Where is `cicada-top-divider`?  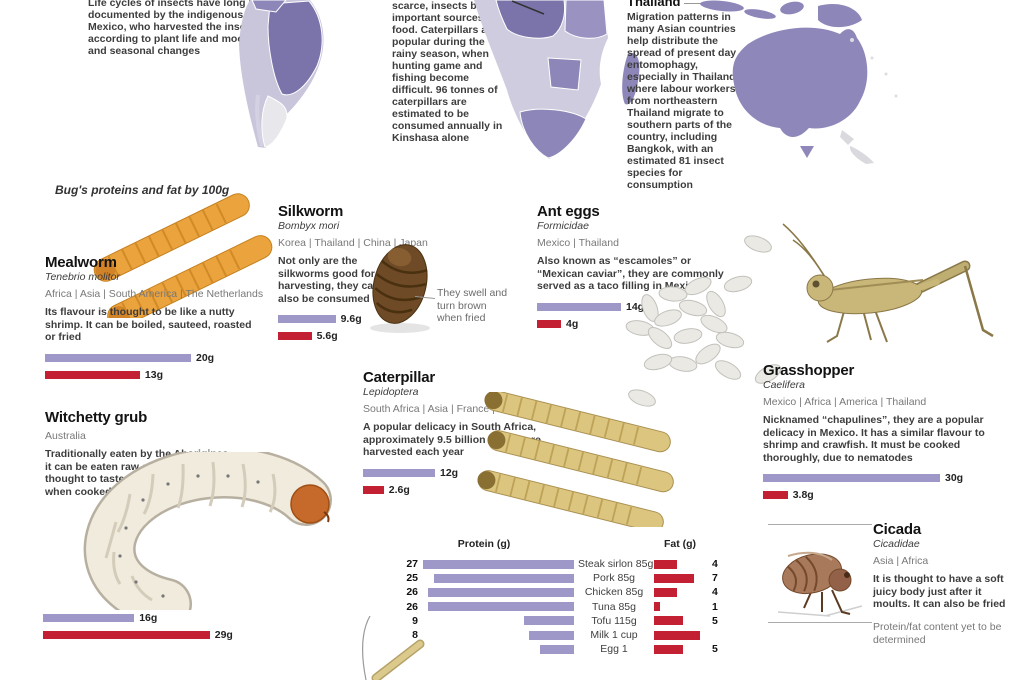
cicada-top-divider is located at coordinates (820, 524).